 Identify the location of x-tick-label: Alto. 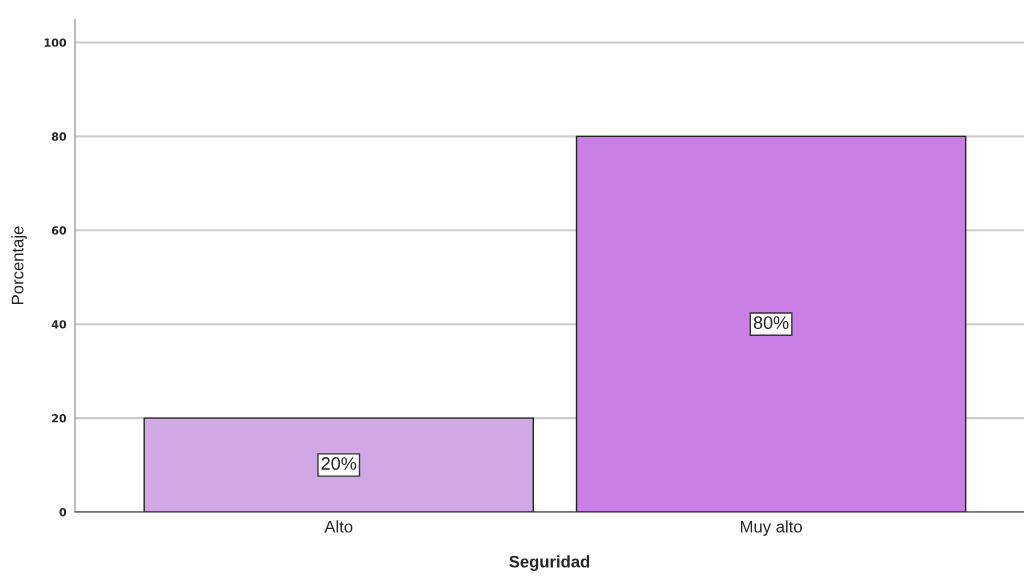
(338, 526).